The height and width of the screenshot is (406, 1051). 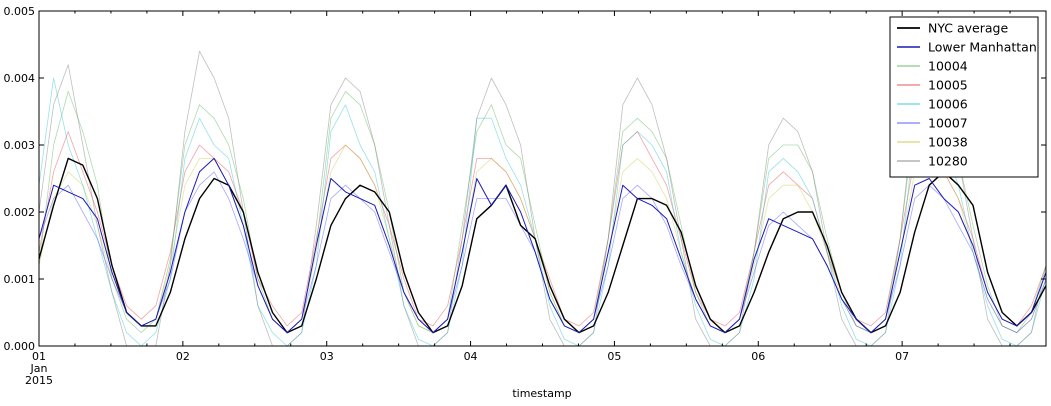 I want to click on legend-label: 10007, so click(x=948, y=123).